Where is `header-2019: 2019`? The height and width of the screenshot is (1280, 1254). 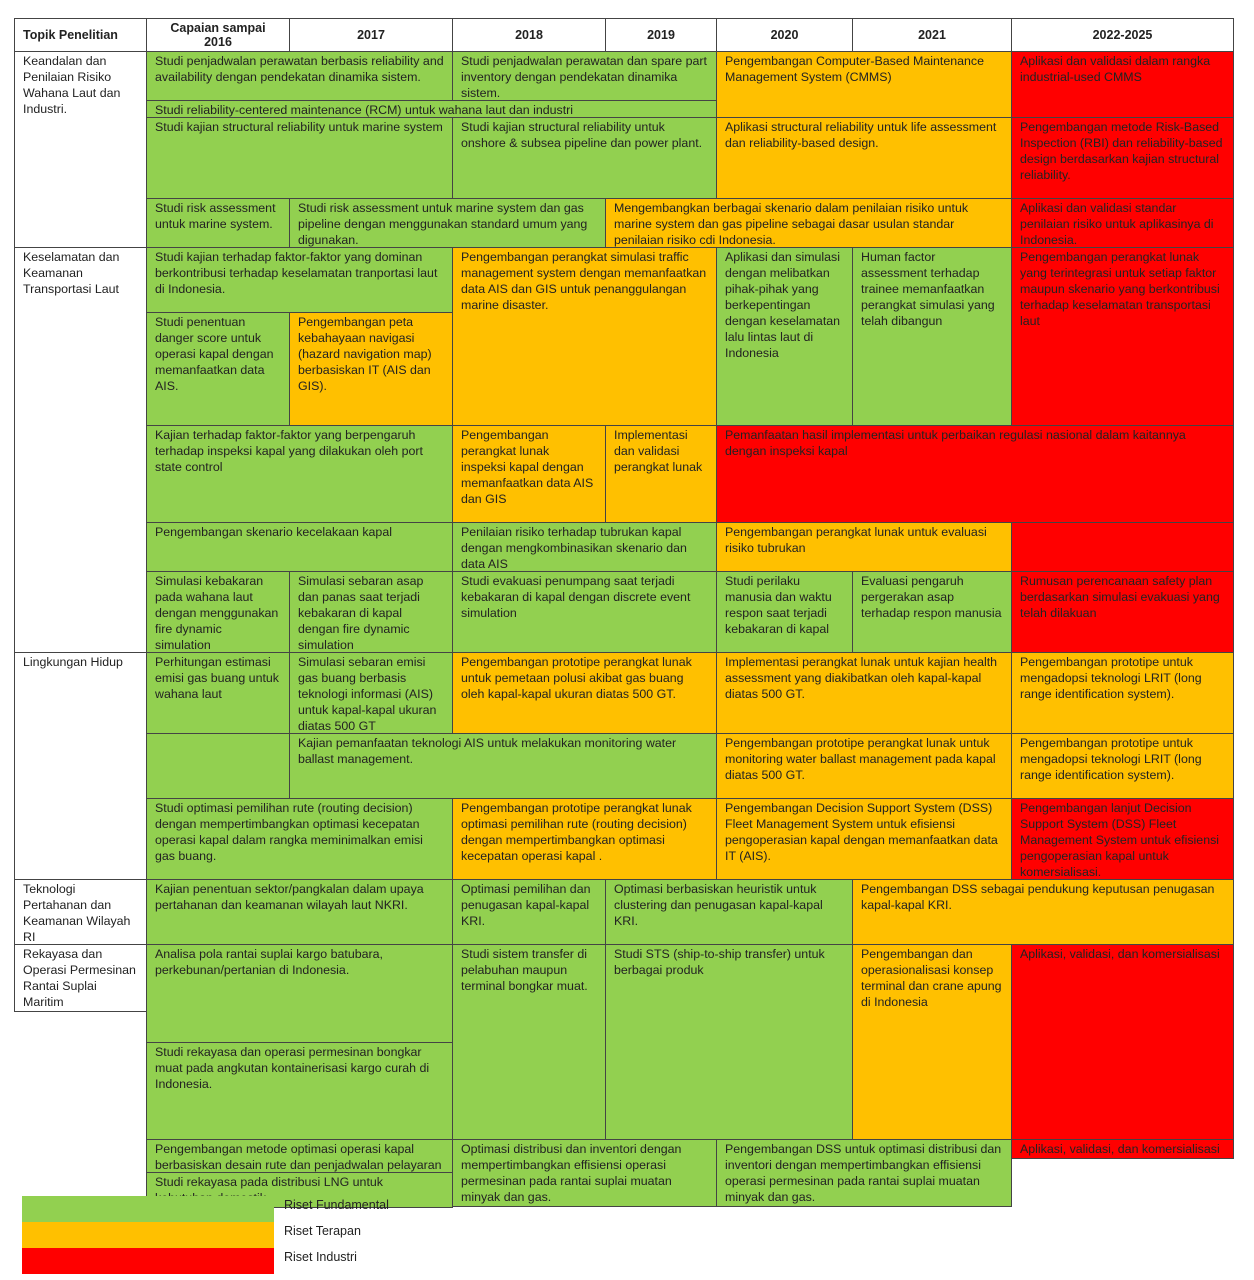 header-2019: 2019 is located at coordinates (661, 35).